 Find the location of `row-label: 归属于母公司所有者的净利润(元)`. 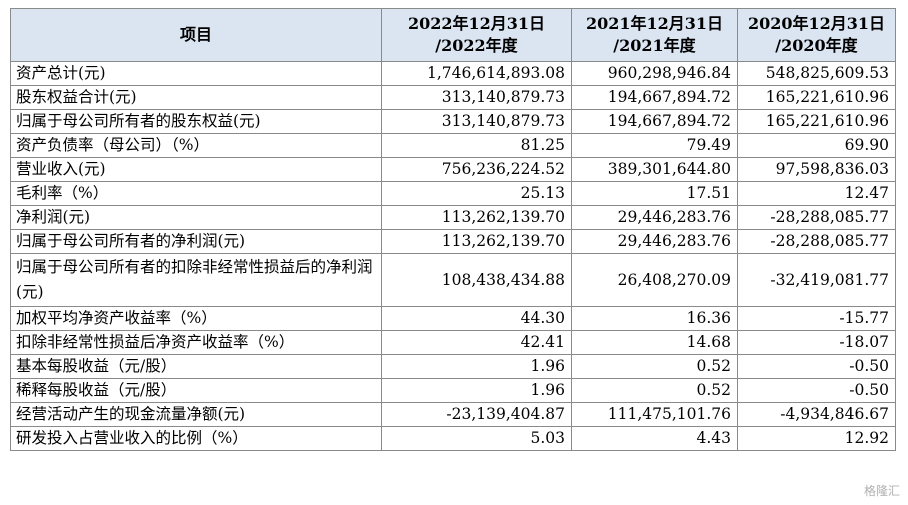

row-label: 归属于母公司所有者的净利润(元) is located at coordinates (196, 241).